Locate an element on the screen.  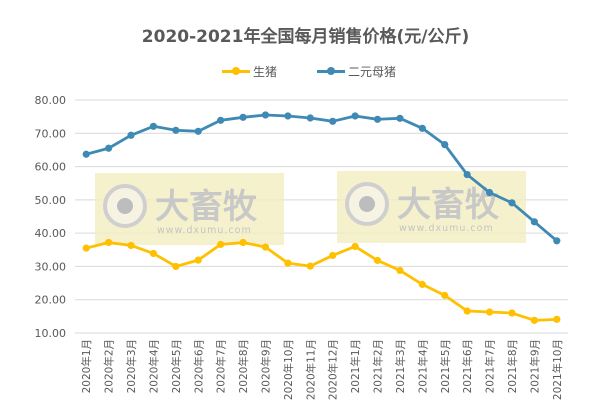
x-tick-label: 2020年2月 is located at coordinates (109, 366).